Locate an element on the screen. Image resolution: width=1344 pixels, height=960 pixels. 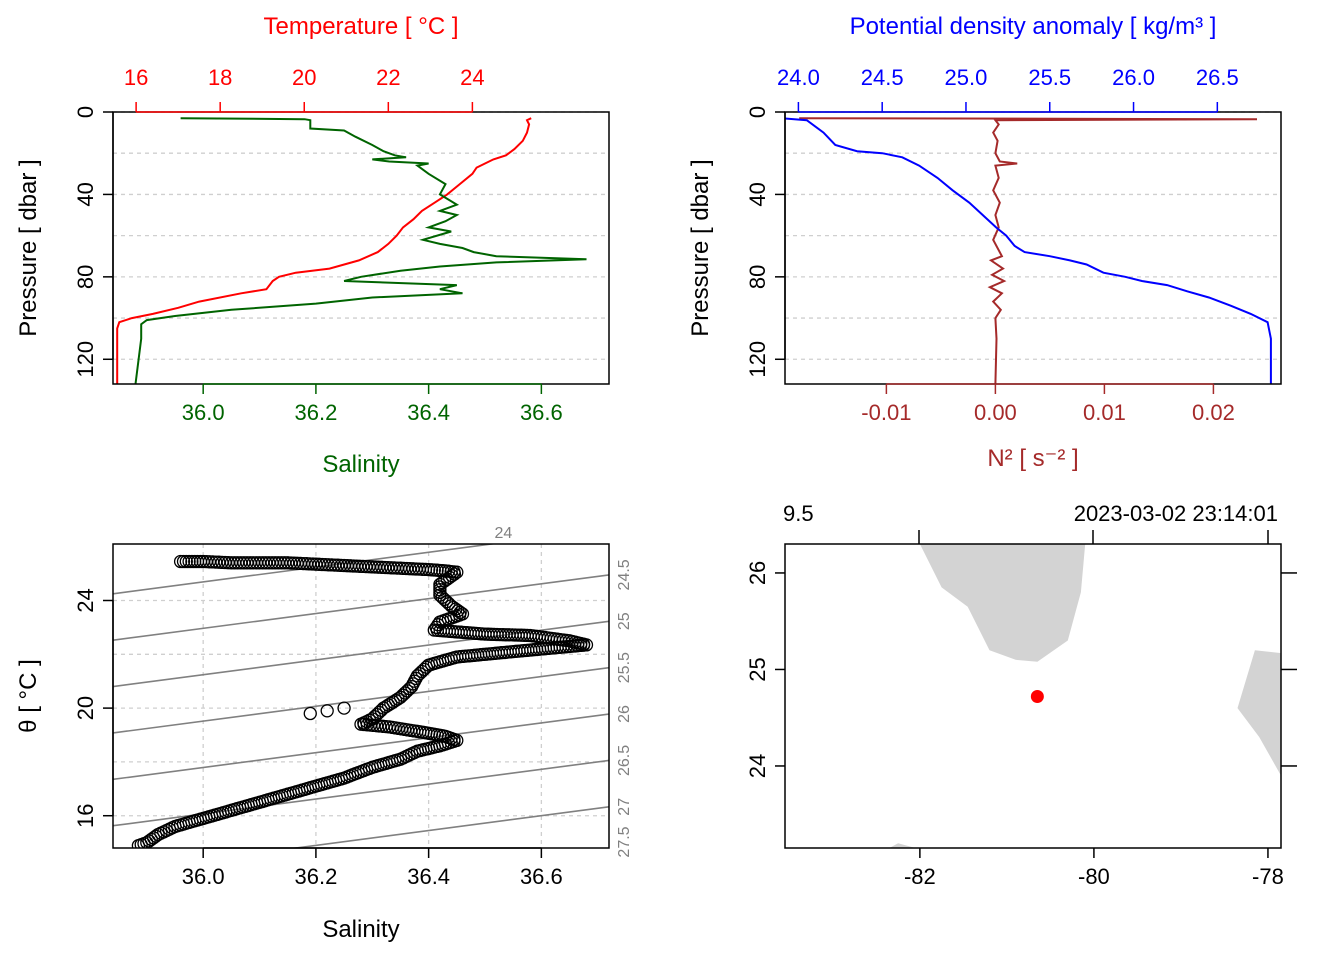
profile-ts-axes: 16 18 20 22 24 36.0 36.2 36.4 36.6 0 40 80 120 is located at coordinates (318, 245).